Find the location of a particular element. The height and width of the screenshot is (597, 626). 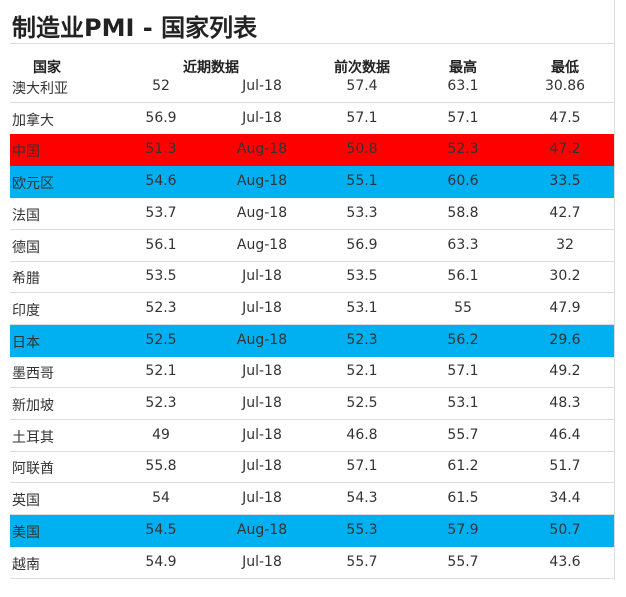

table-cell: 33.5 is located at coordinates (565, 181).